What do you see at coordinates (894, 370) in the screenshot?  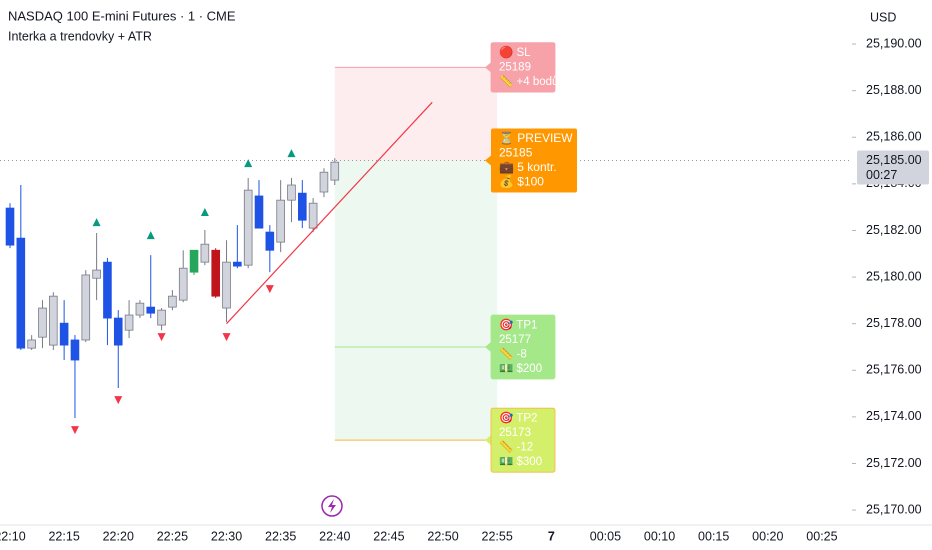 I see `y-tick-label: 25,176.00` at bounding box center [894, 370].